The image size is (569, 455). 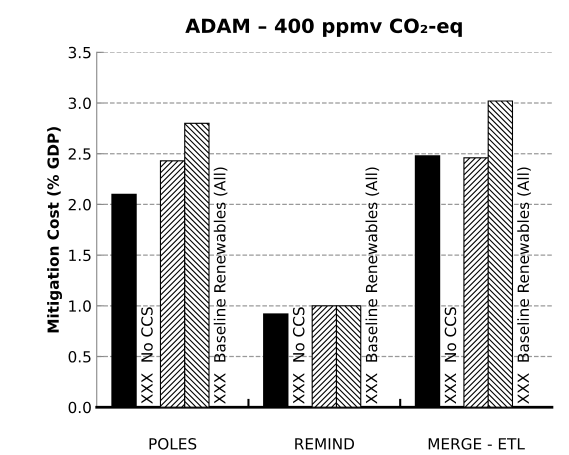 I want to click on x-tick-label: REMIND, so click(x=324, y=444).